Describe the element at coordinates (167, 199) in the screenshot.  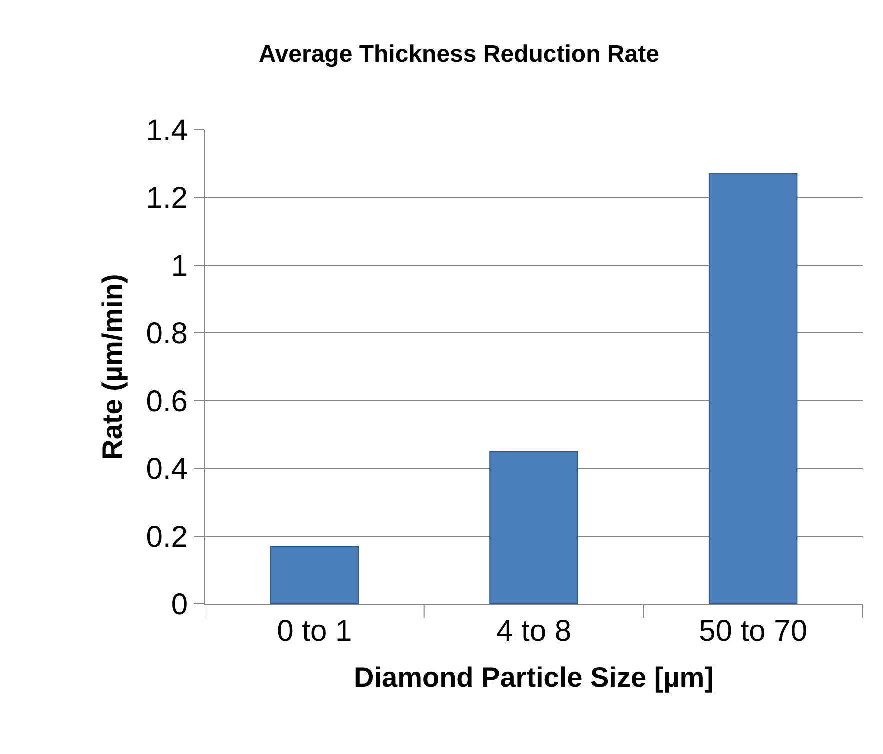
I see `y-tick-label: 1.2` at that location.